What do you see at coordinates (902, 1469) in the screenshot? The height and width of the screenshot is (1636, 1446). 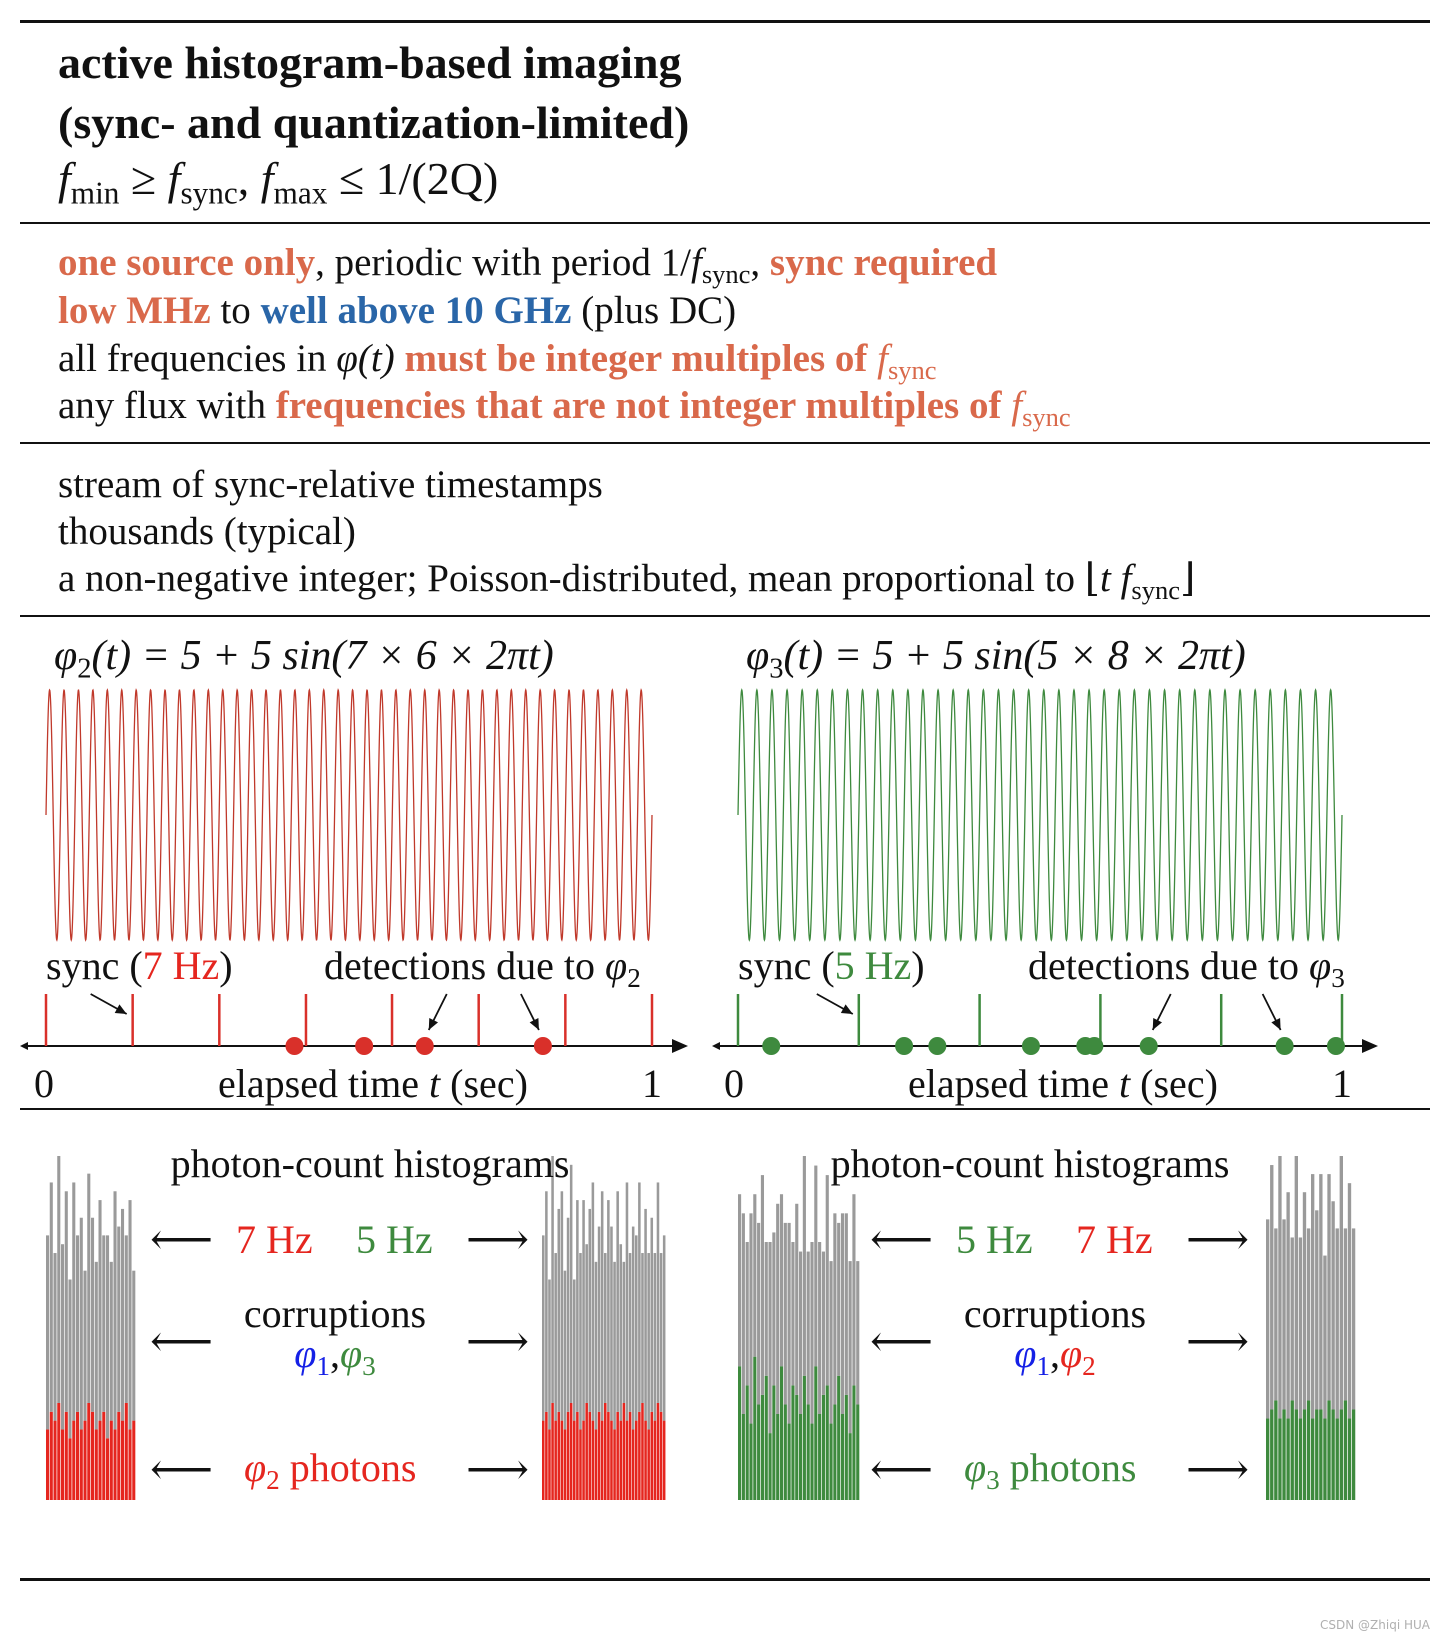 I see `arrow-left-6: ⟵` at bounding box center [902, 1469].